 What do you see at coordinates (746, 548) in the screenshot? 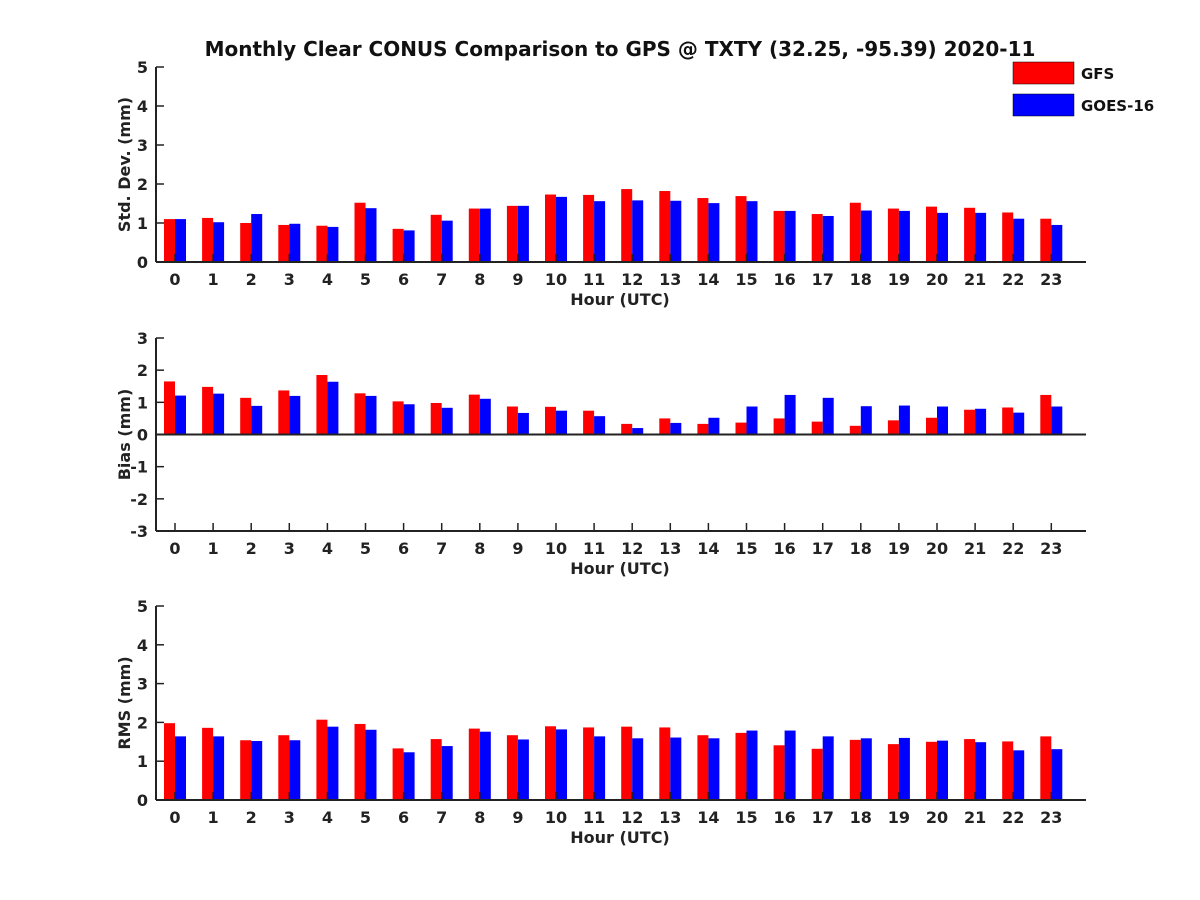
I see `x-tick-label-bias-15: 15` at bounding box center [746, 548].